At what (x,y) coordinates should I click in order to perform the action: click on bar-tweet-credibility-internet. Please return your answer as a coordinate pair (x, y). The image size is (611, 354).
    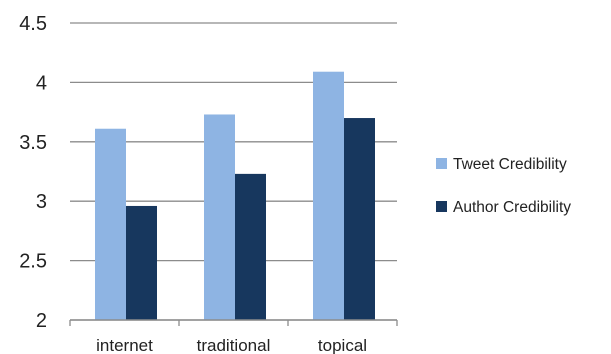
    Looking at the image, I should click on (110, 224).